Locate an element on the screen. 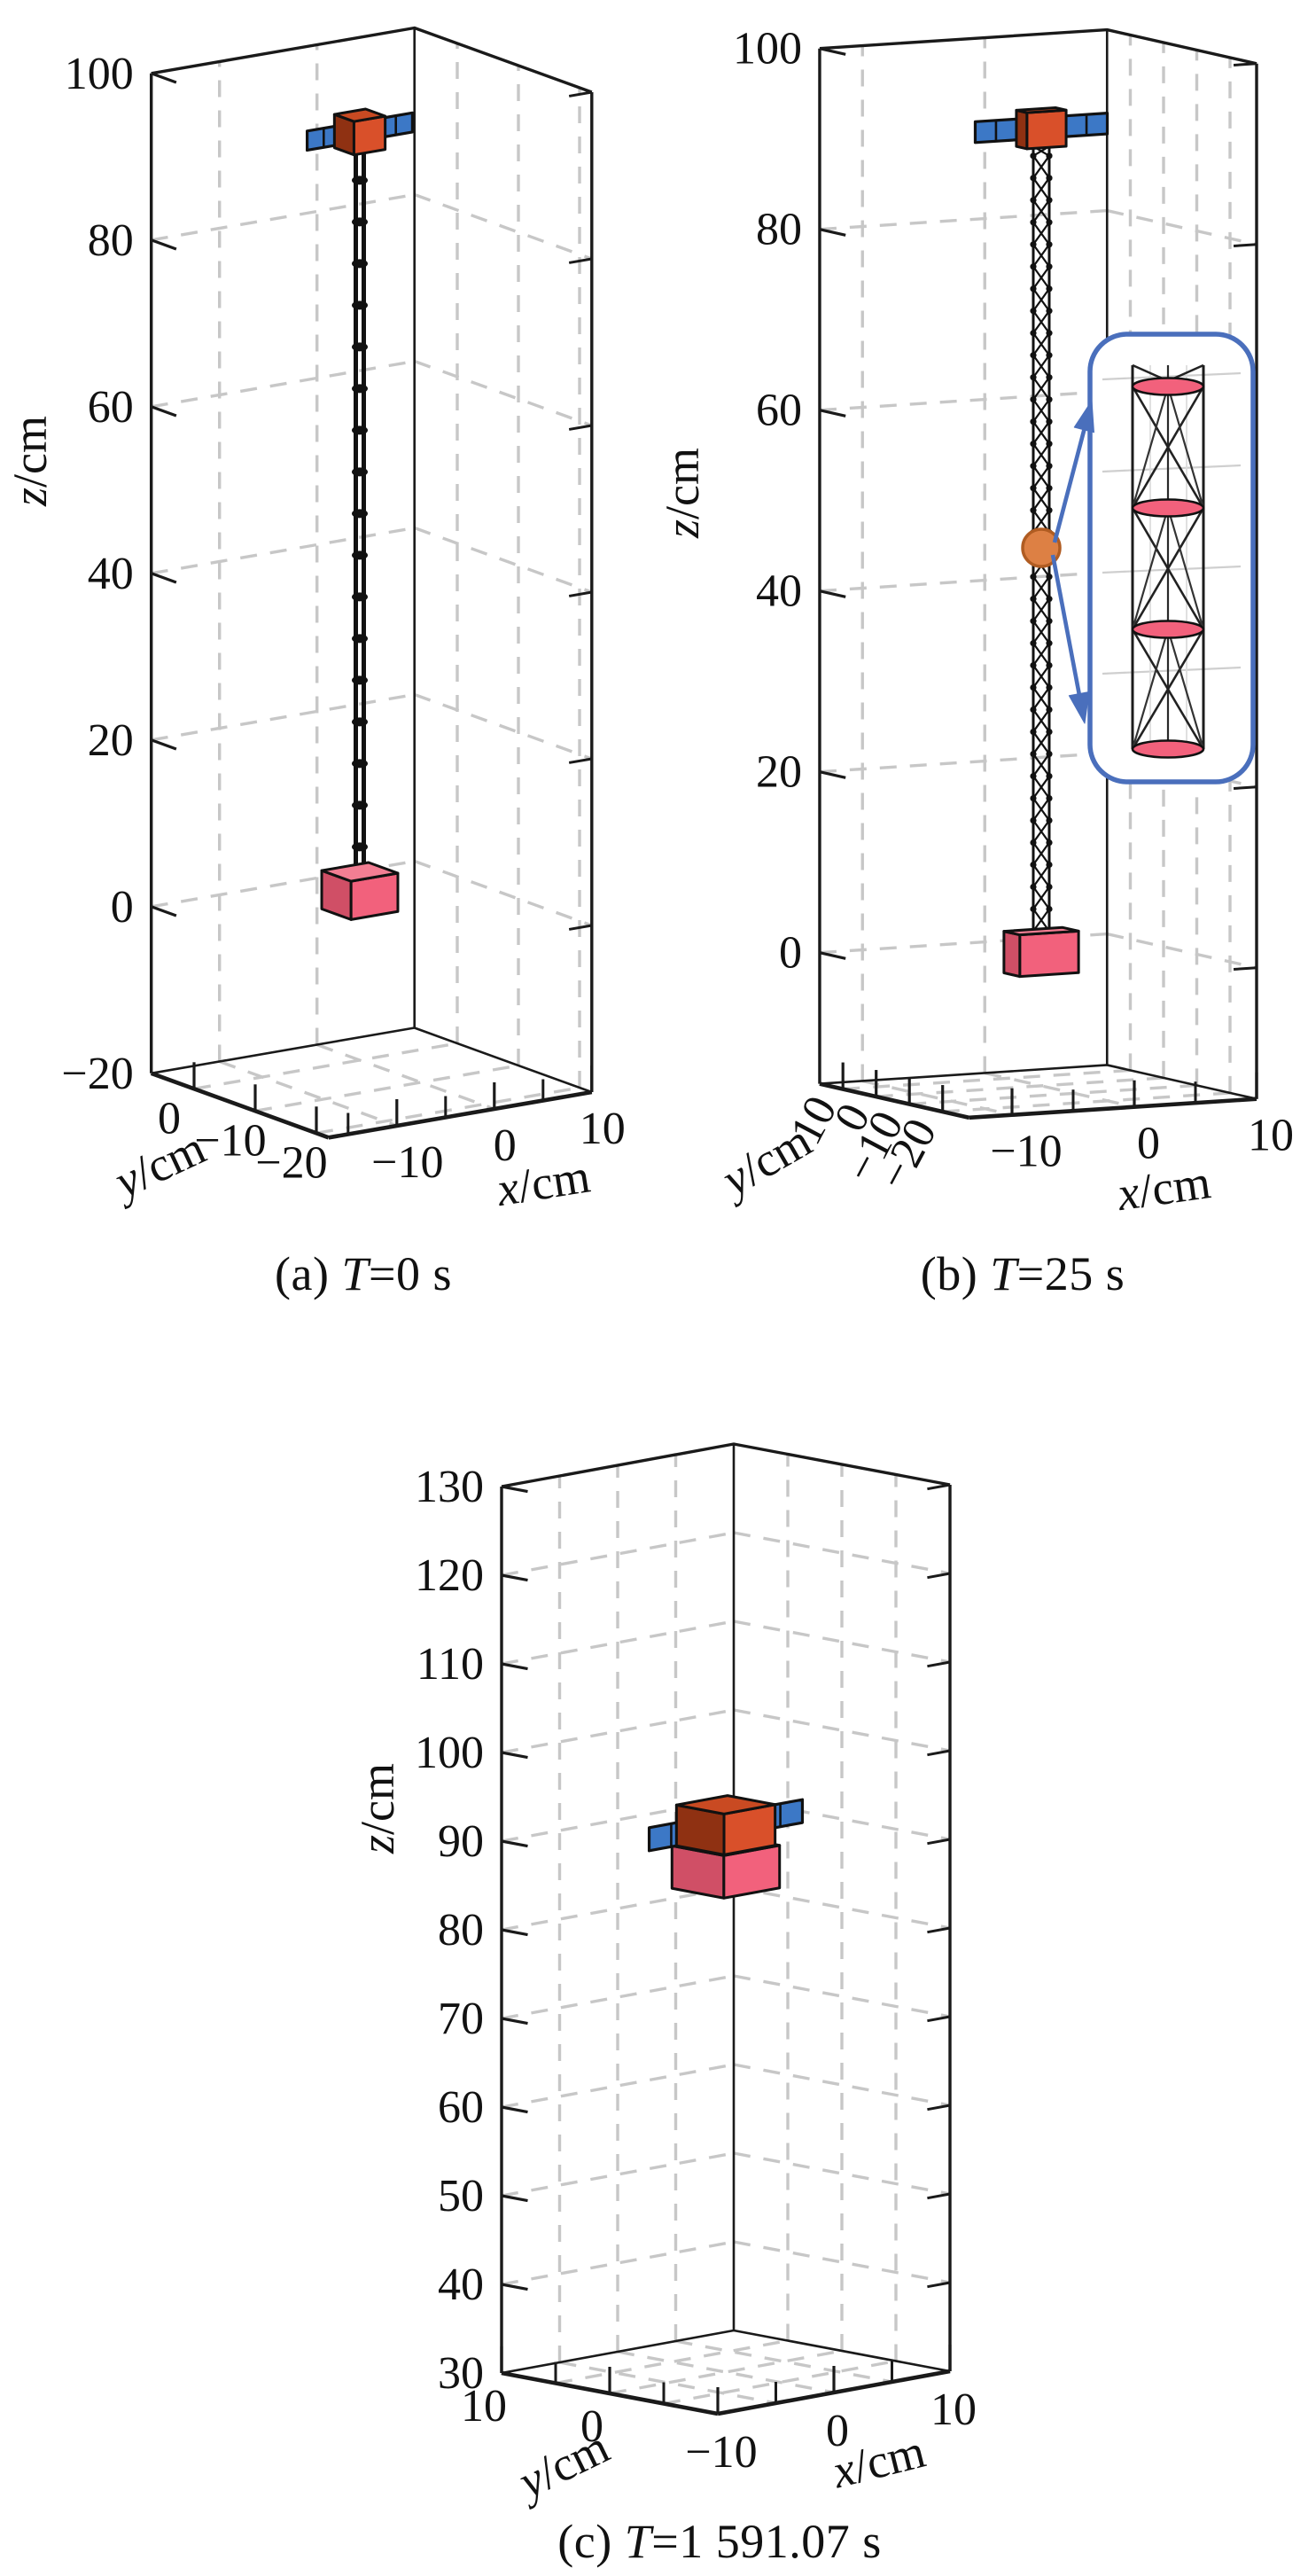  inset-zoom-detail is located at coordinates (1171, 558).